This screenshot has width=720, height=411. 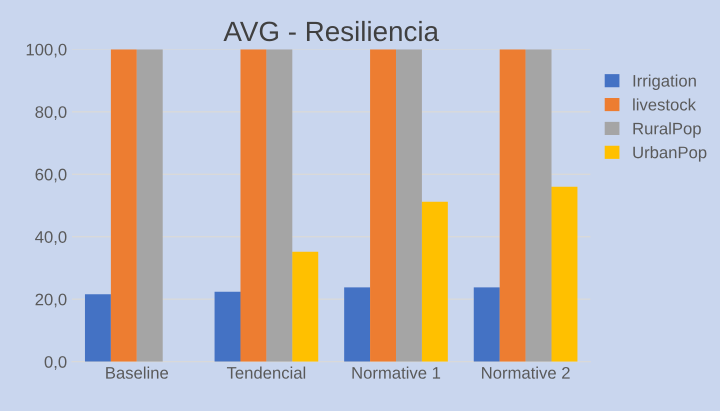 I want to click on y-tick-label: 40,0, so click(x=50, y=238).